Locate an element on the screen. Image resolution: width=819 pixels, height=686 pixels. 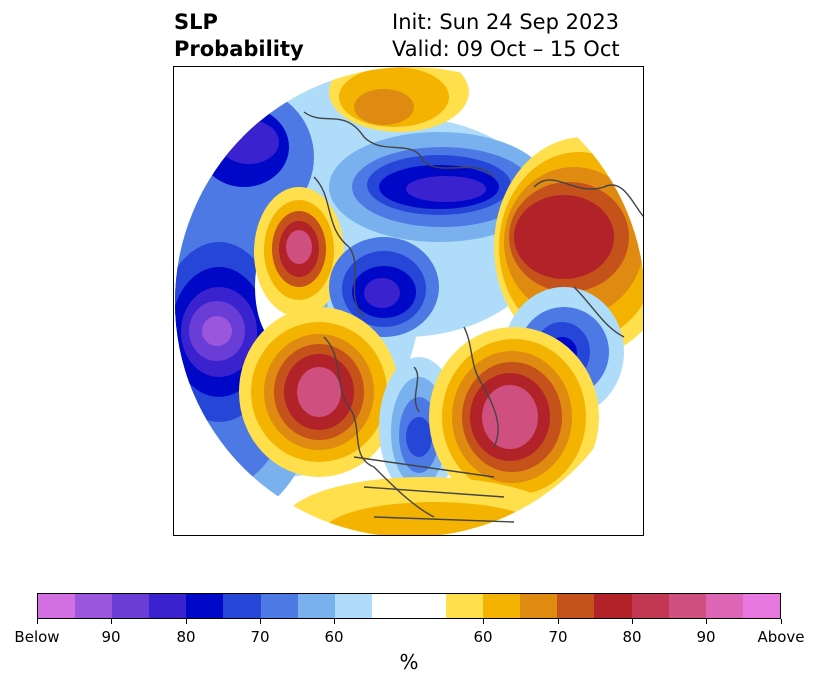
colorbar is located at coordinates (409, 606).